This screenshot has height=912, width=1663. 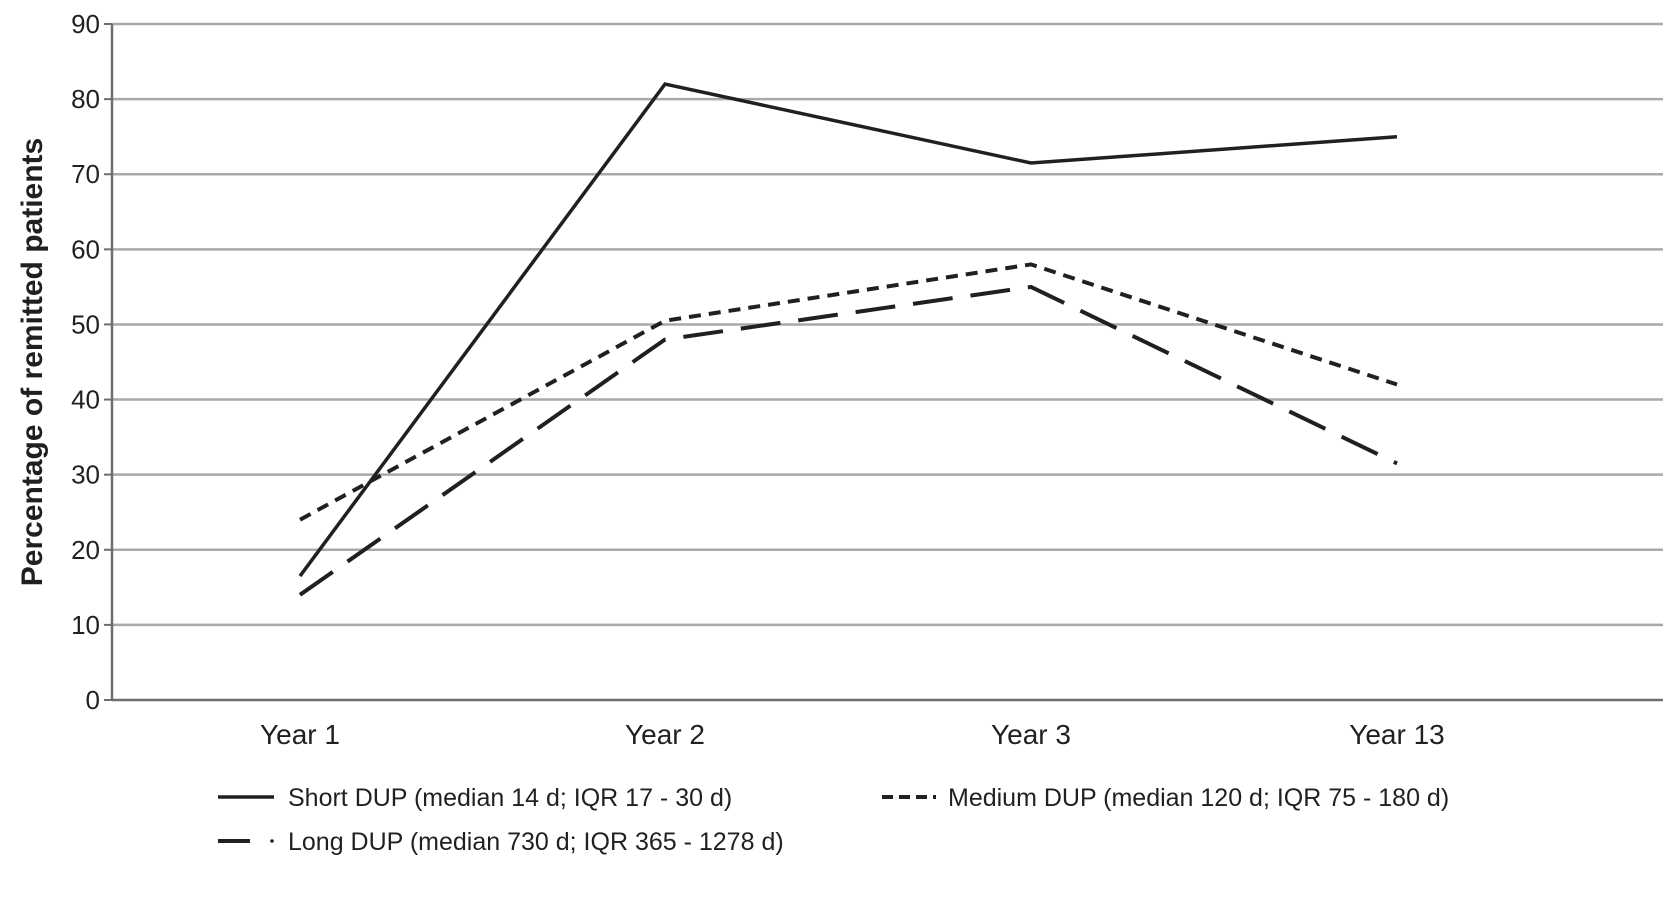 What do you see at coordinates (300, 734) in the screenshot?
I see `x-category-label-1: Year 1` at bounding box center [300, 734].